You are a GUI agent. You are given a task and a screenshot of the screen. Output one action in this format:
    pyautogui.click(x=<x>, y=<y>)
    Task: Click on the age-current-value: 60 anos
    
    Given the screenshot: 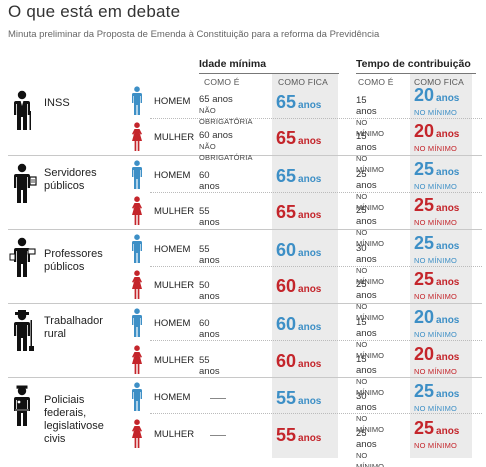 What is the action you would take?
    pyautogui.click(x=209, y=329)
    